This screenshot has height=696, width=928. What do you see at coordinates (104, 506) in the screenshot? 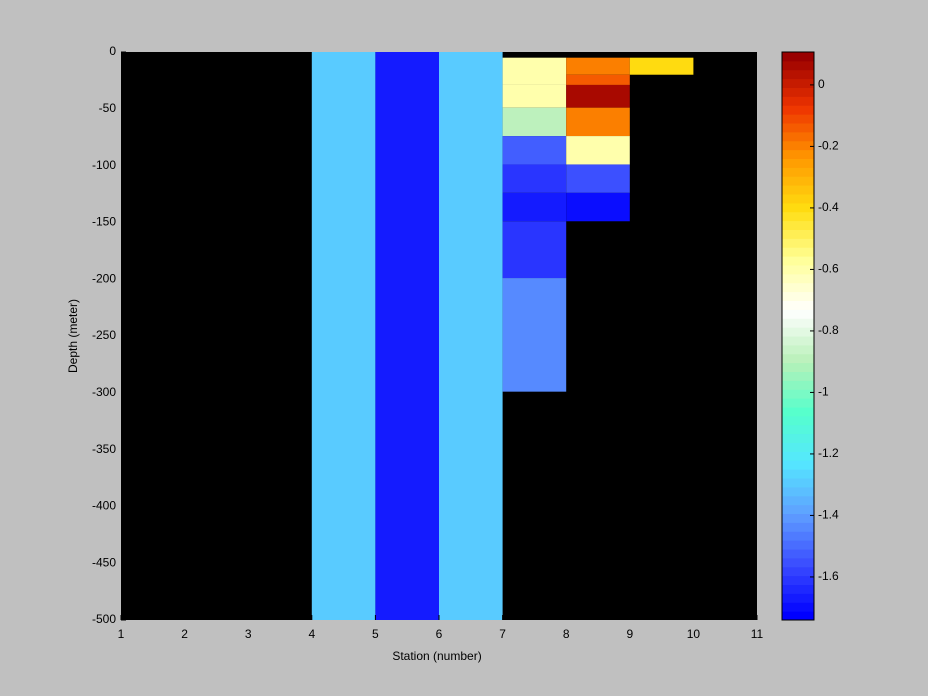
I see `y-tick-label: -400` at bounding box center [104, 506].